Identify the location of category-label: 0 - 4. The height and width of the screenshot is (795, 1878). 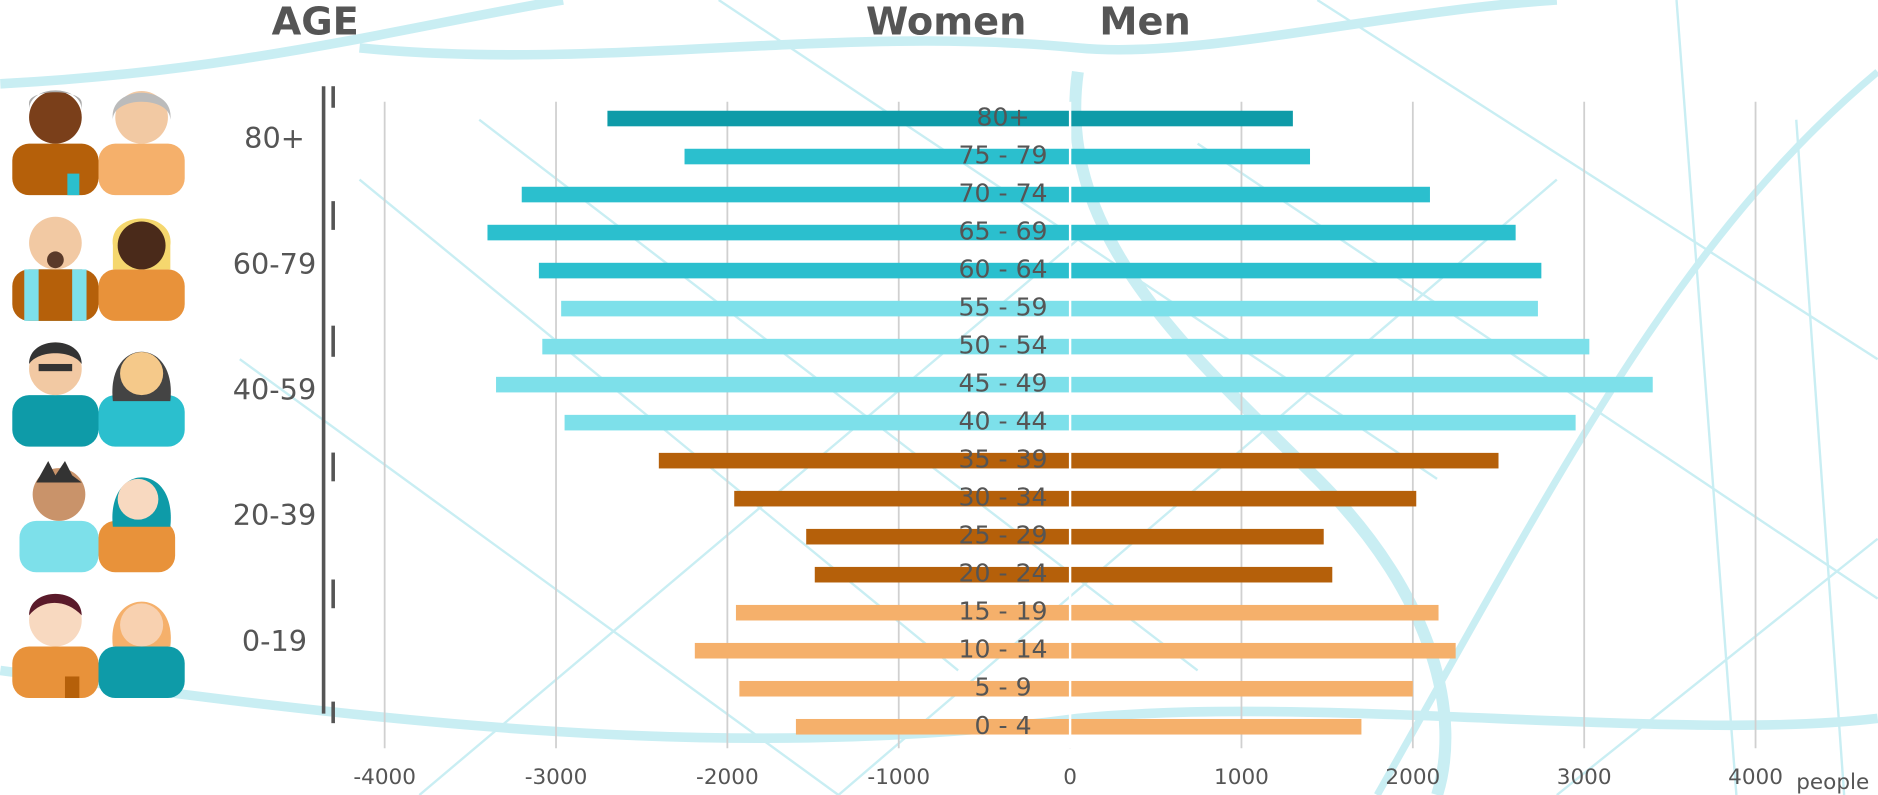
(1003, 725).